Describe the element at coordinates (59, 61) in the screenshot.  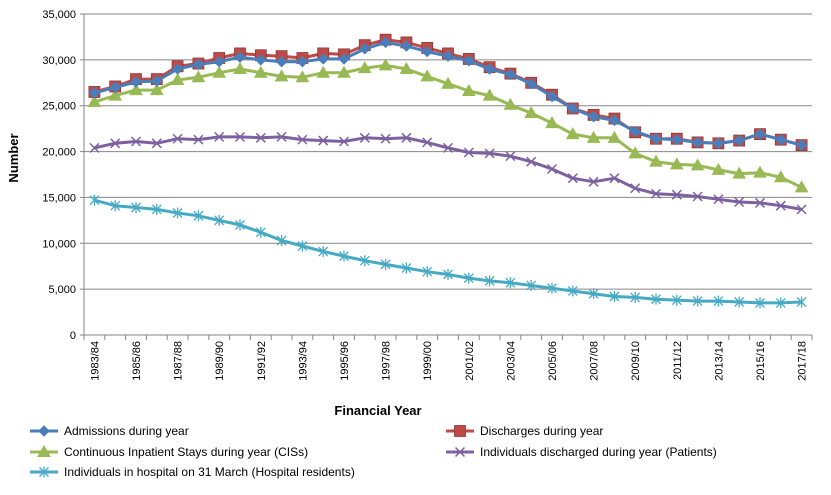
I see `y-tick-label: 30,000` at that location.